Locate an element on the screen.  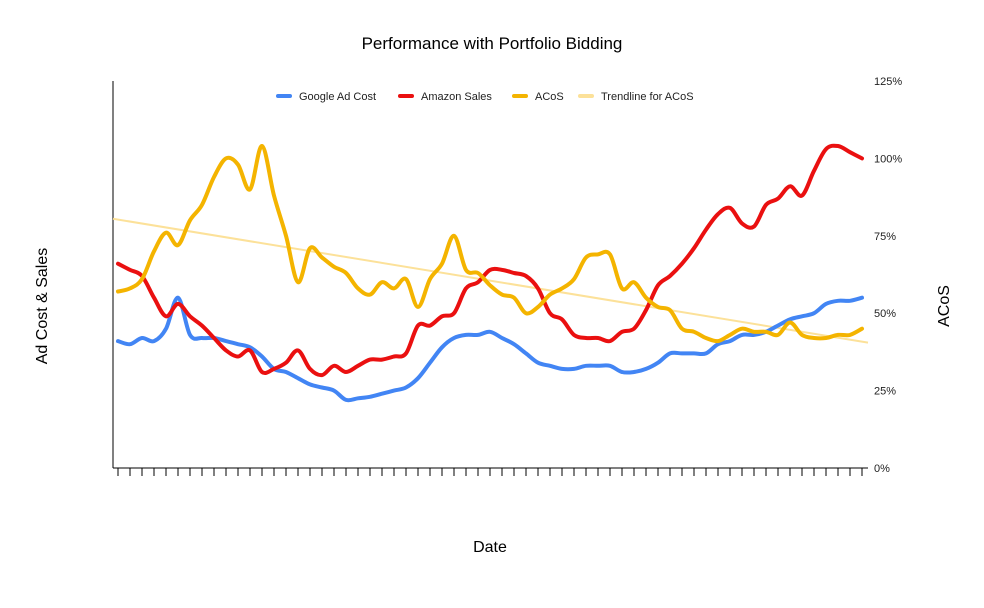
legend-label: ACoS is located at coordinates (549, 97).